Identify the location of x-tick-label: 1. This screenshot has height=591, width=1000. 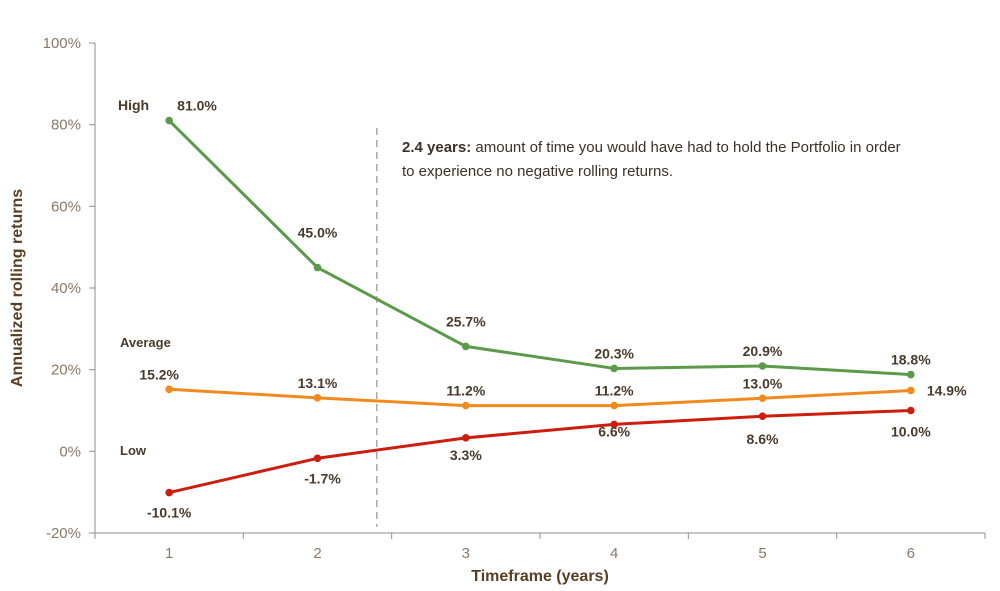
(169, 553).